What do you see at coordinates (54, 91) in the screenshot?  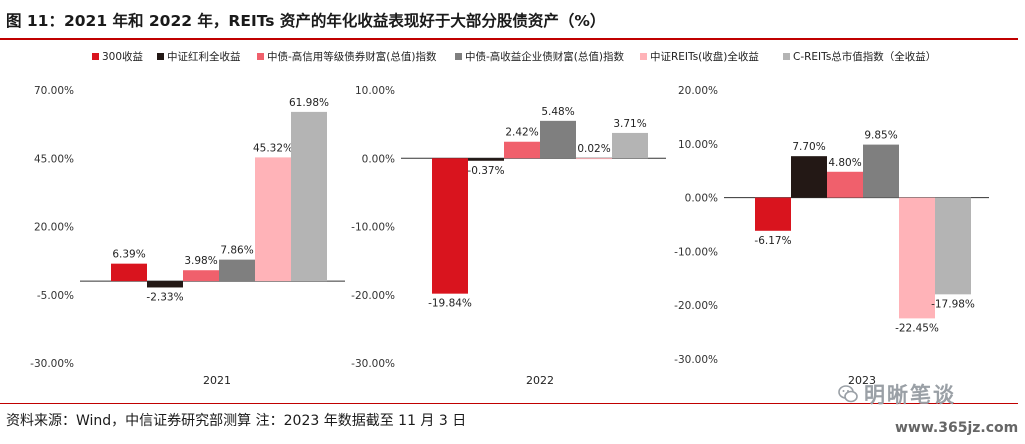 I see `tick-label-2021-4: 70.00%` at bounding box center [54, 91].